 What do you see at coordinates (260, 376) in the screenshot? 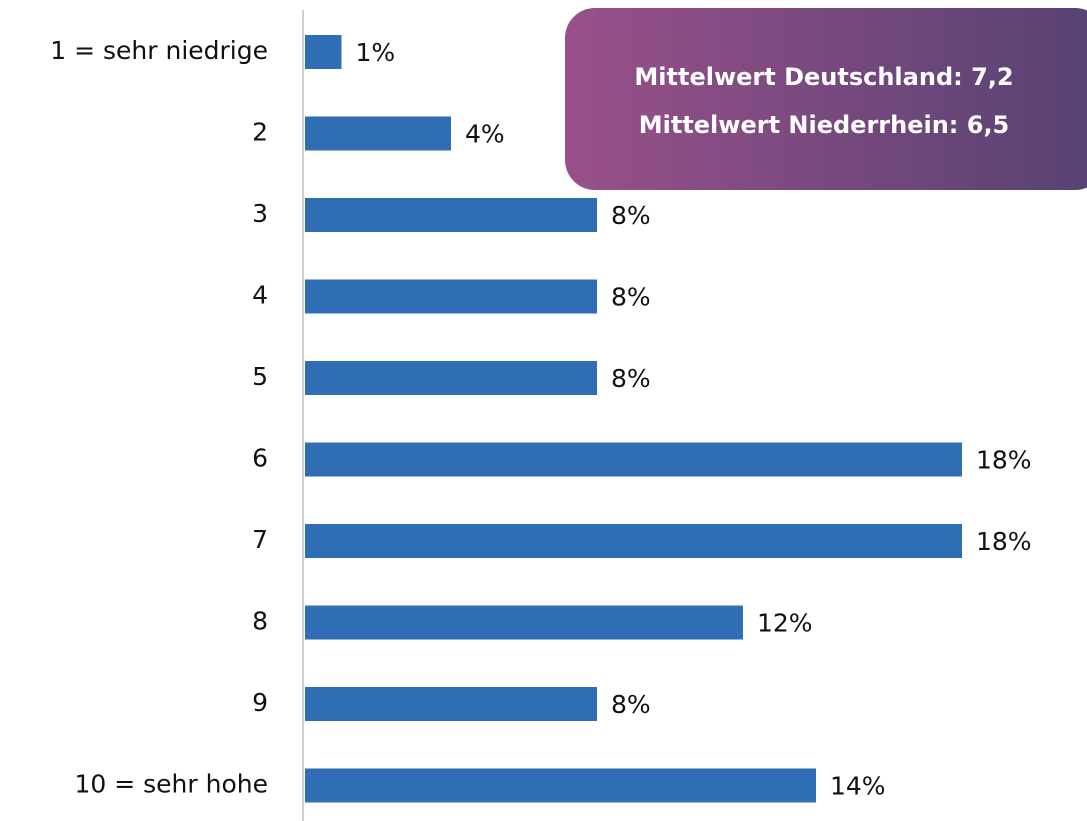
I see `y-tick-label: 5` at bounding box center [260, 376].